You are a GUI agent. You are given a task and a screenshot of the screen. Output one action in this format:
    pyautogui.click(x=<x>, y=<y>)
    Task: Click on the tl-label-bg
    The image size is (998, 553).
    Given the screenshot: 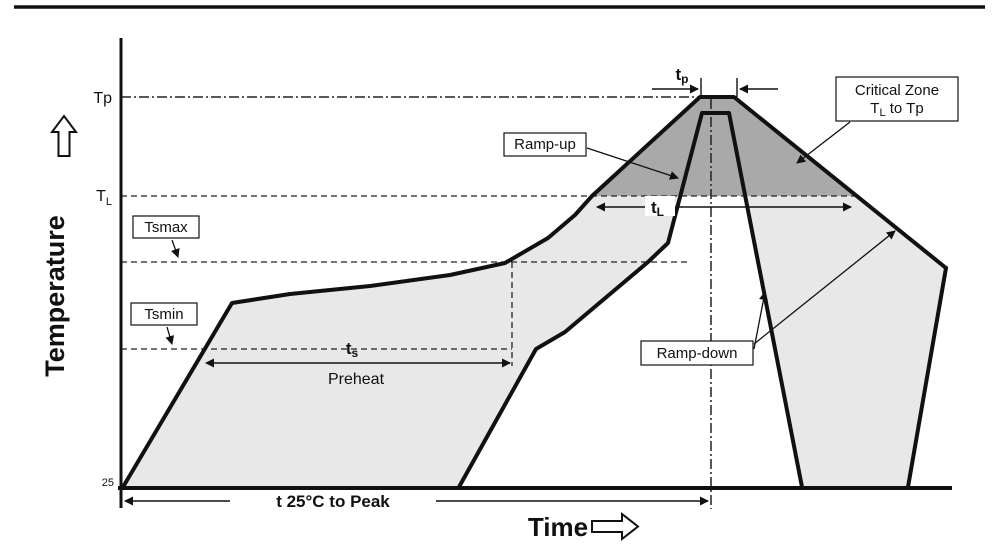 What is the action you would take?
    pyautogui.click(x=660, y=206)
    